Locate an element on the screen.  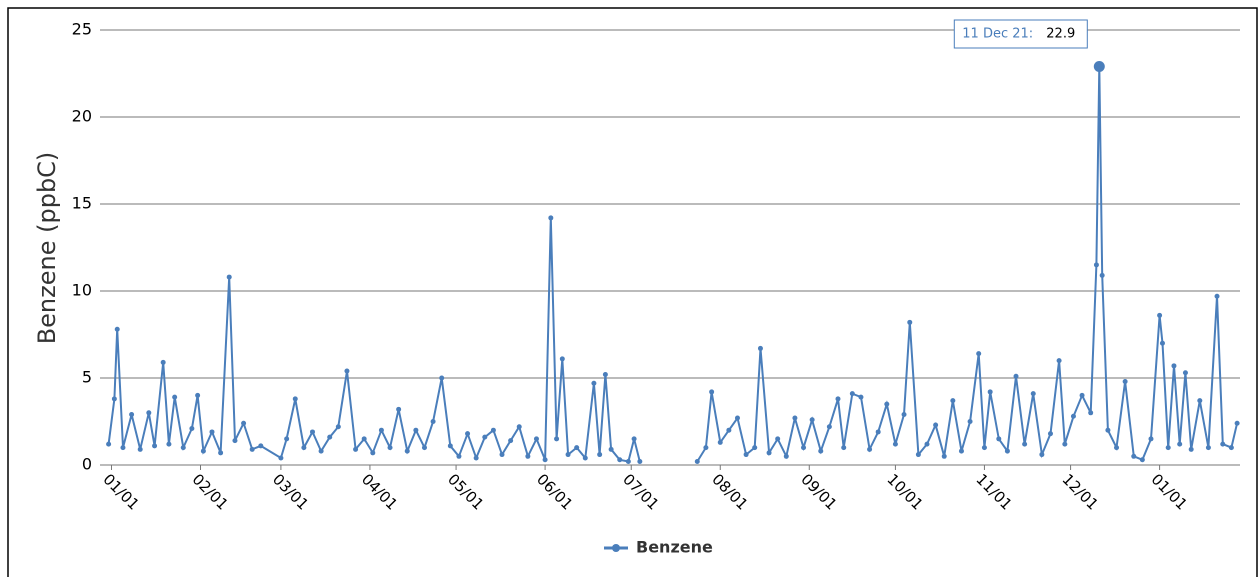
y-tick-label: 20 is located at coordinates (82, 116).